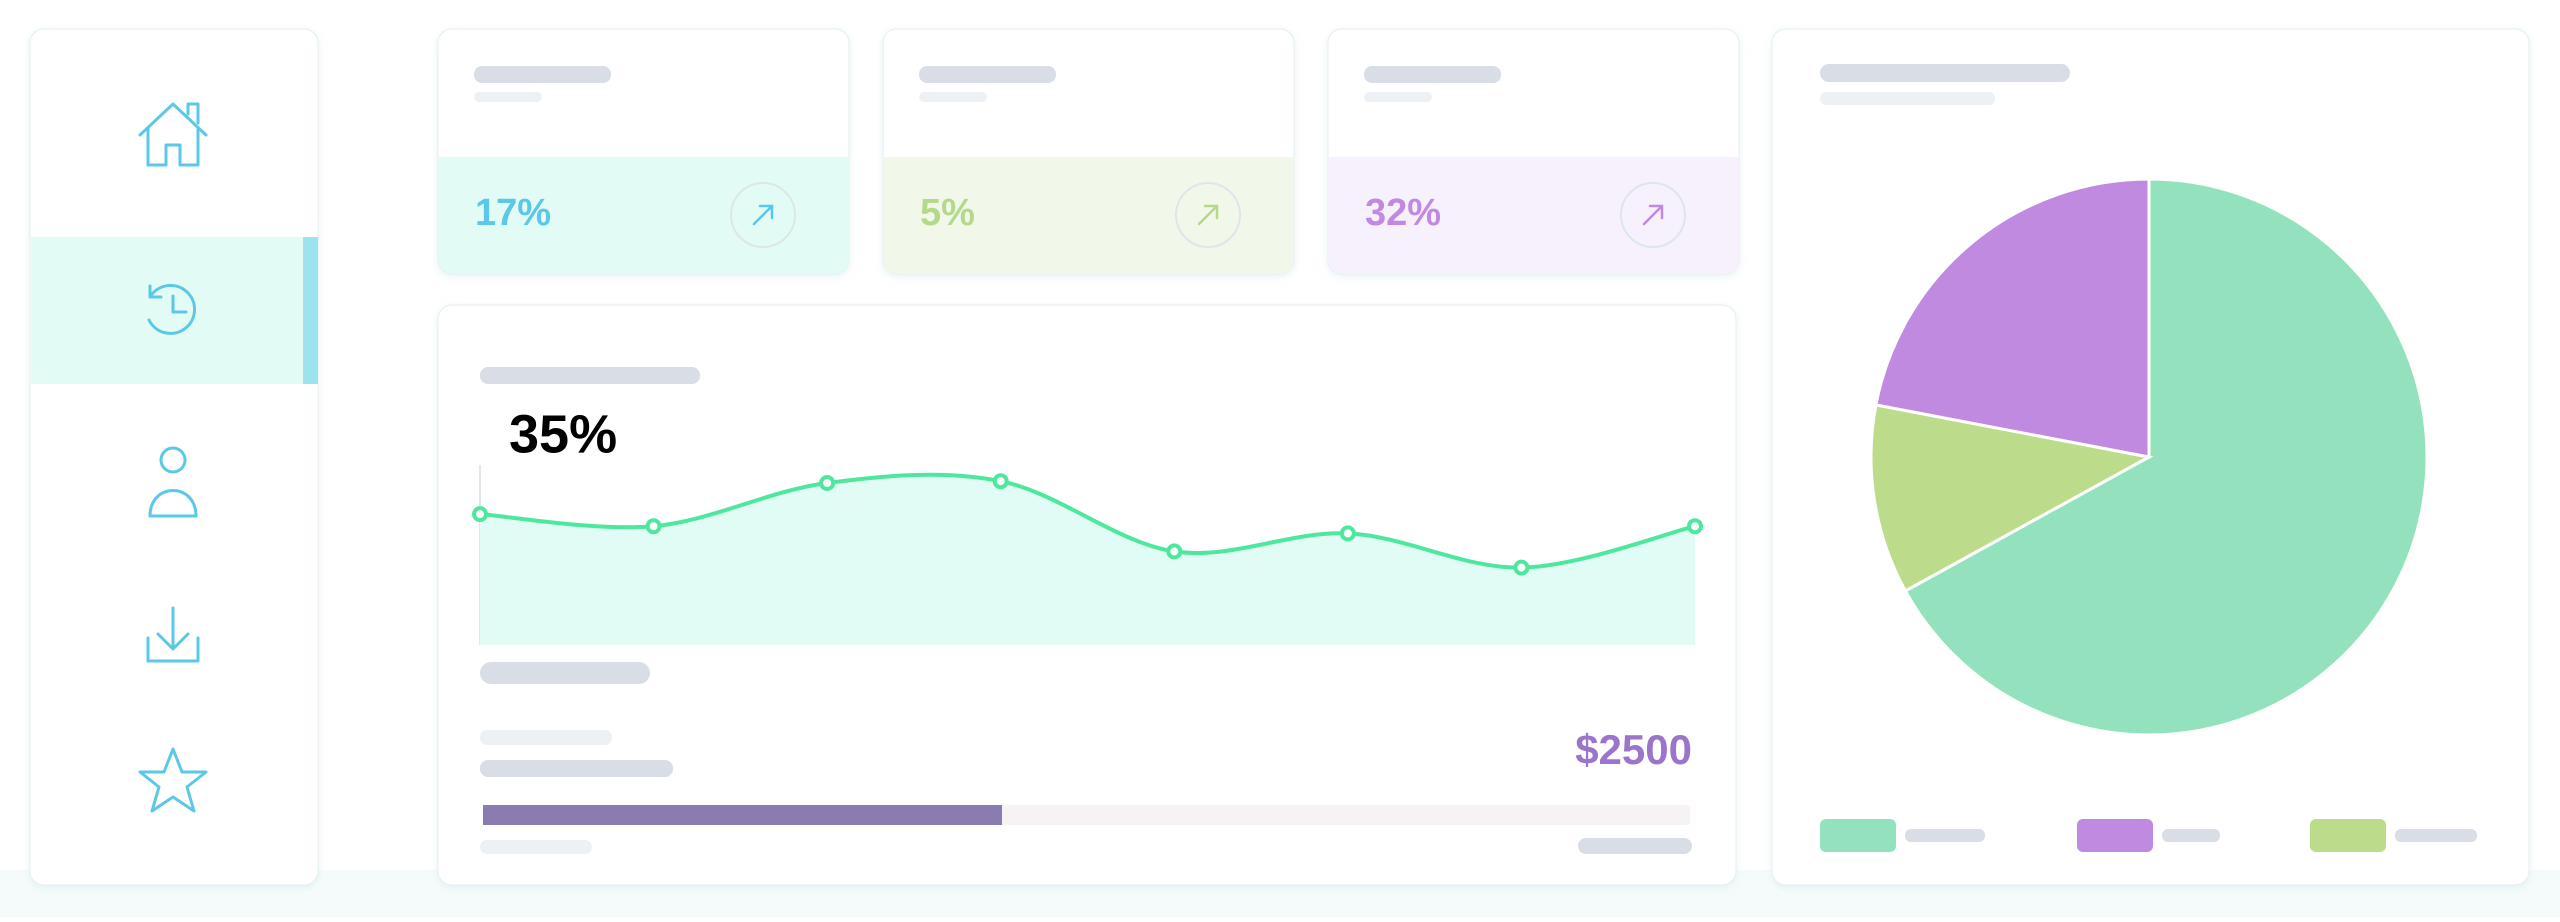 The image size is (2560, 922). Describe the element at coordinates (1087, 521) in the screenshot. I see `line` at that location.